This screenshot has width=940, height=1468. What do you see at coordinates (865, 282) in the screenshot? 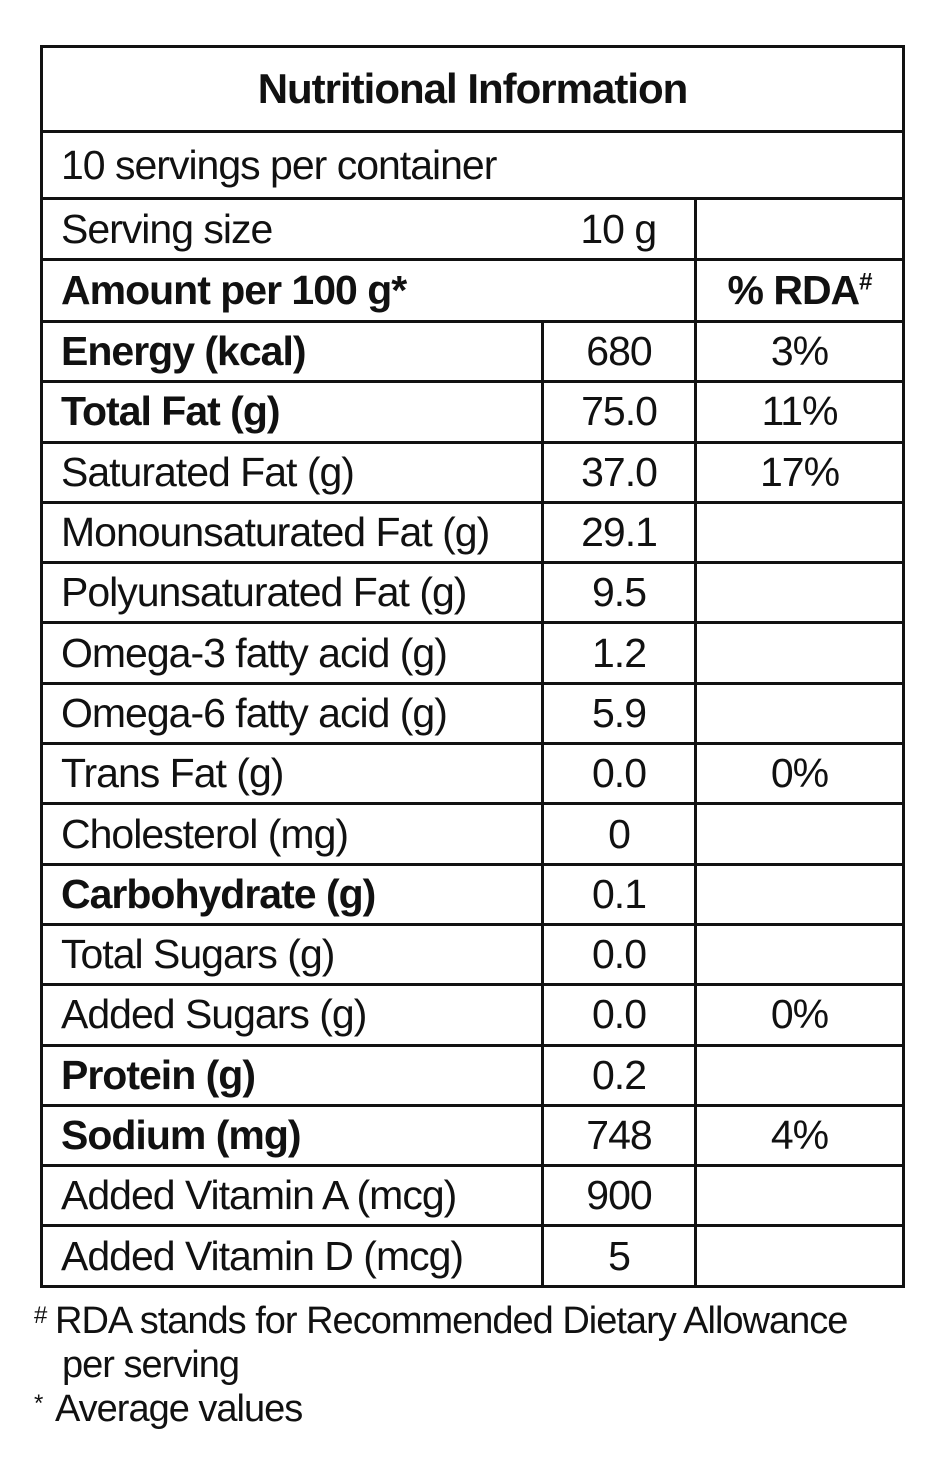
I see `rda-mark: #` at bounding box center [865, 282].